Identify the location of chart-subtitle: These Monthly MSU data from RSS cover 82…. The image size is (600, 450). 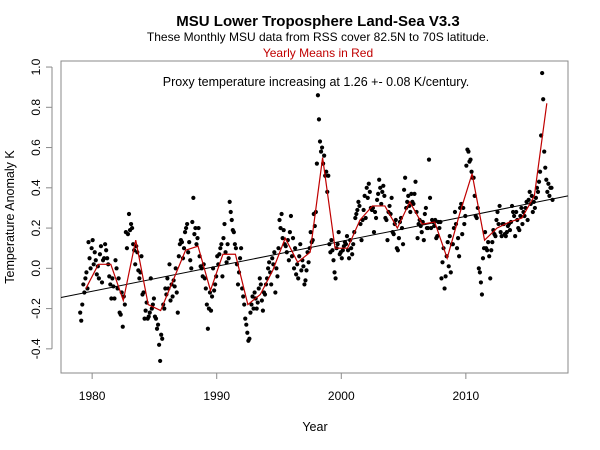
(318, 37).